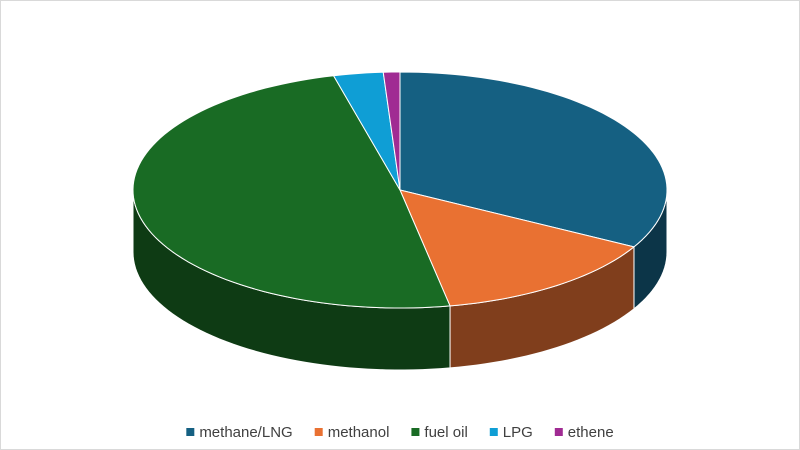  I want to click on legend-label: methanol, so click(359, 432).